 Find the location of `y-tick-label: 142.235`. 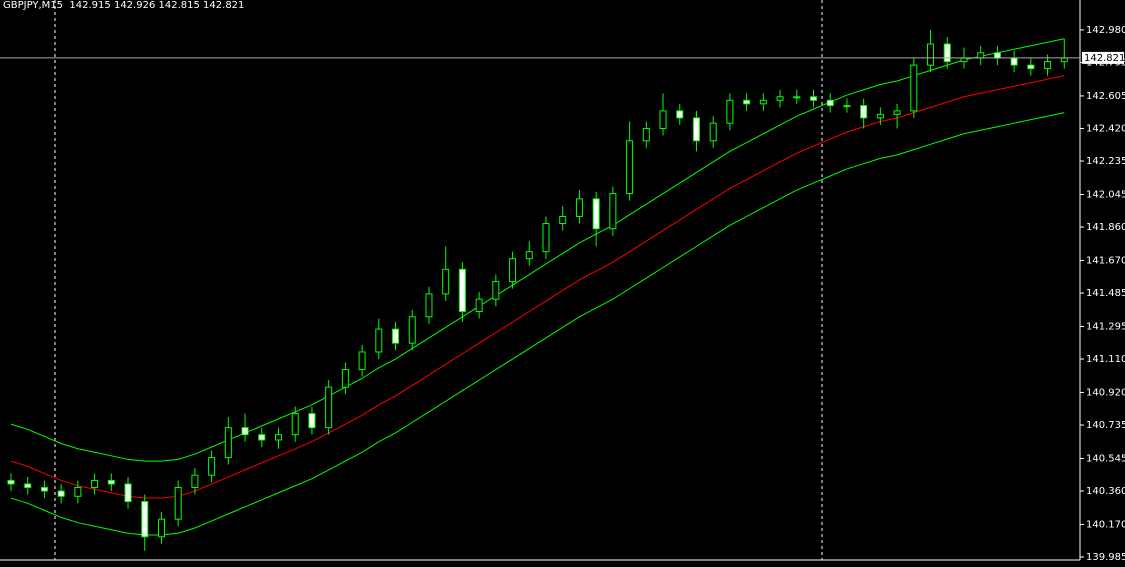

y-tick-label: 142.235 is located at coordinates (1105, 161).